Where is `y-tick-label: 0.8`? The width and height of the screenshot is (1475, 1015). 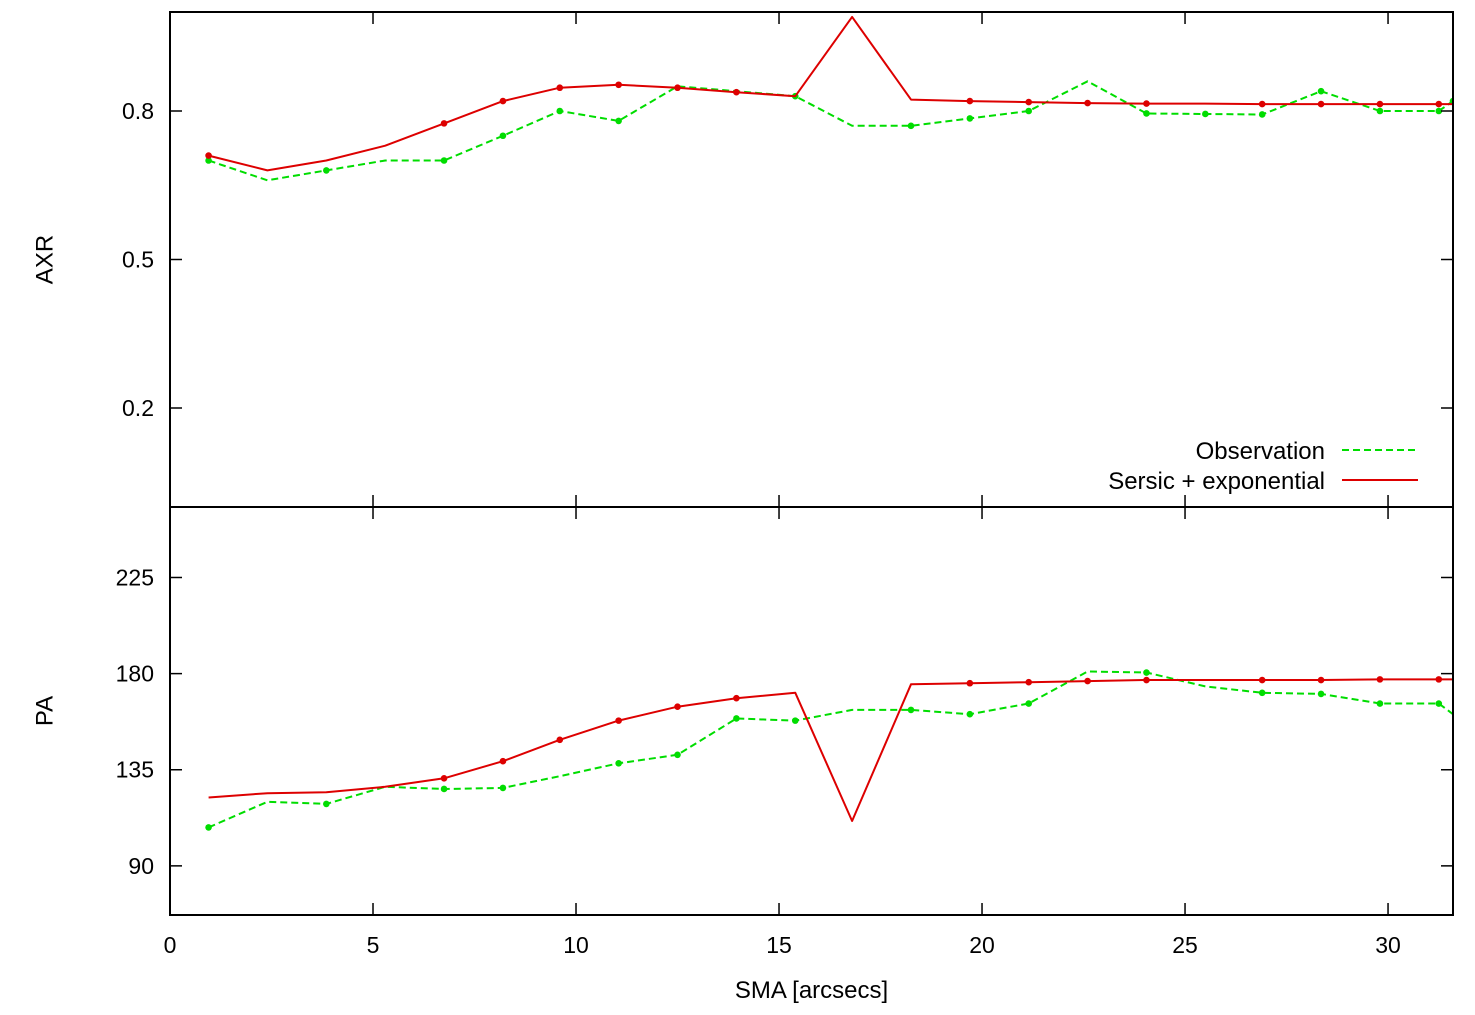
y-tick-label: 0.8 is located at coordinates (138, 111).